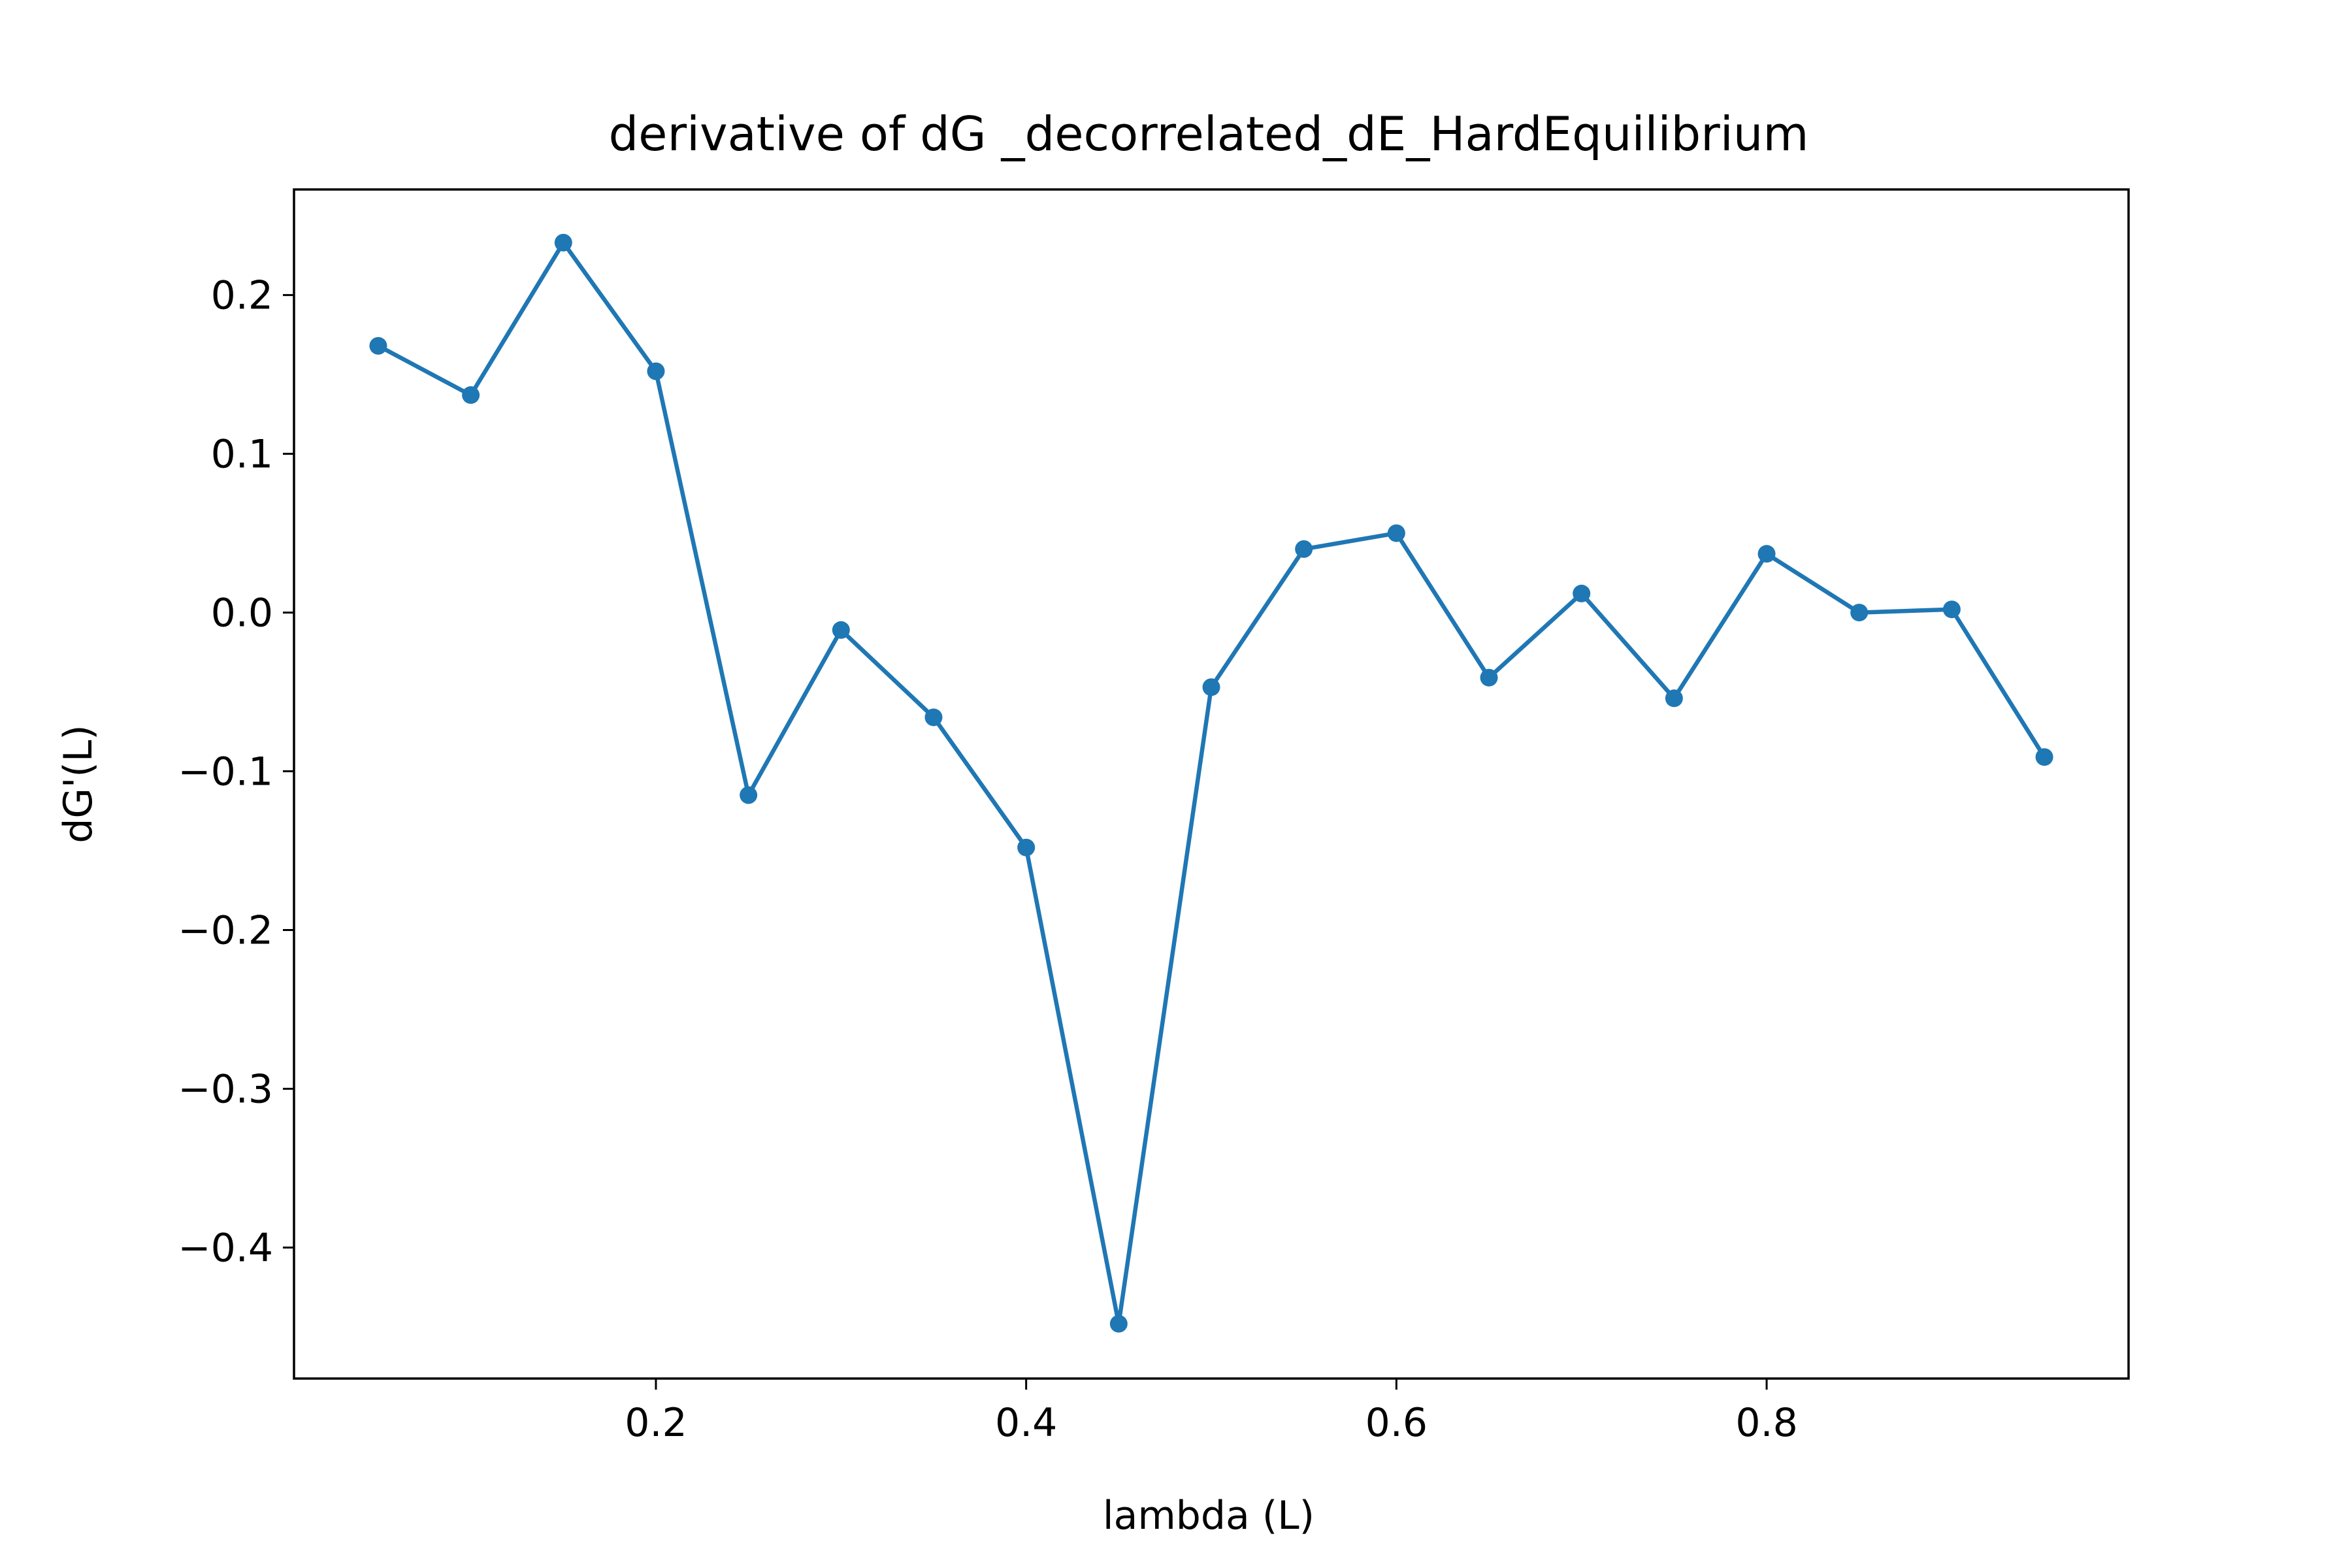 The height and width of the screenshot is (1568, 2352). I want to click on x-tick-label: 0.4, so click(1026, 1423).